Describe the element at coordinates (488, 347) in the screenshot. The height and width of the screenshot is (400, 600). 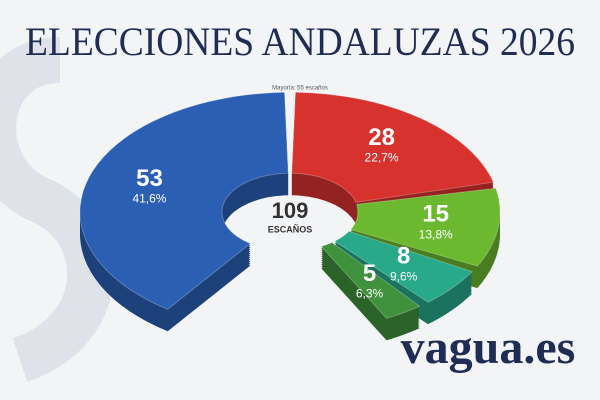
I see `brand: vagua.es` at that location.